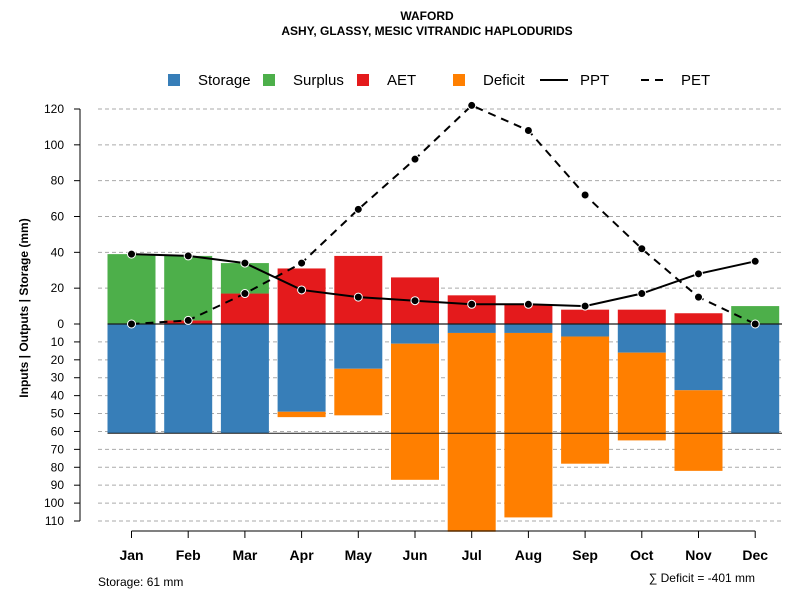  I want to click on legend-label-surplus: Surplus, so click(318, 80).